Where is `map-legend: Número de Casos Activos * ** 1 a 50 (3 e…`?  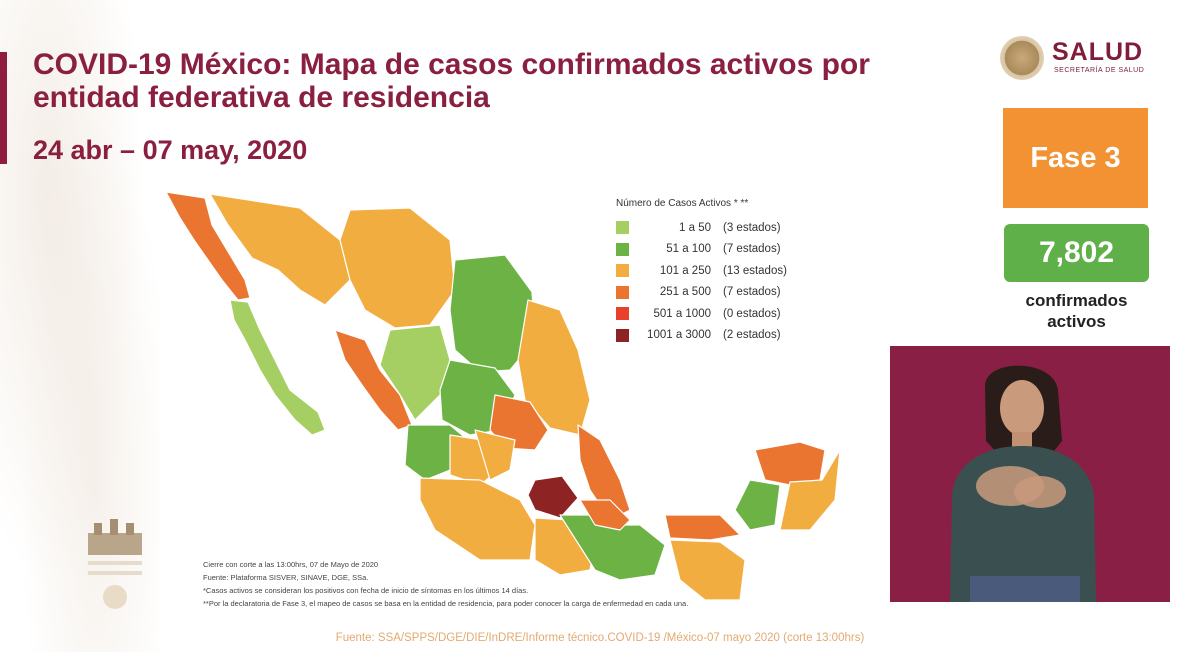 map-legend: Número de Casos Activos * ** 1 a 50 (3 e… is located at coordinates (716, 272).